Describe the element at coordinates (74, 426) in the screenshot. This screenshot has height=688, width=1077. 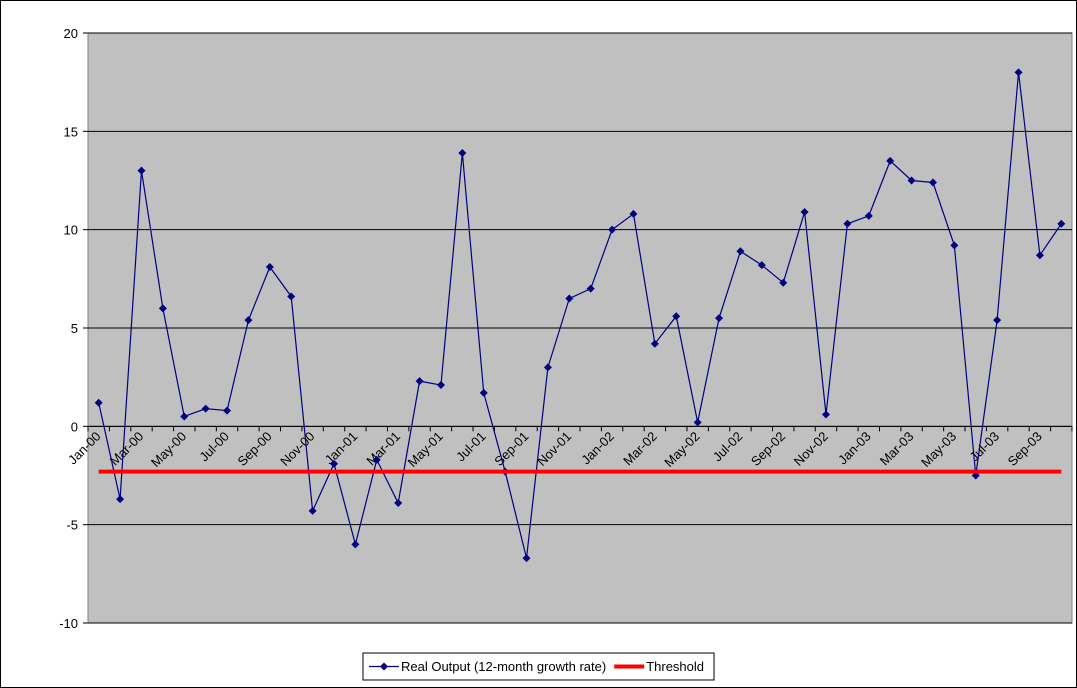
I see `y-tick-label: 0` at that location.